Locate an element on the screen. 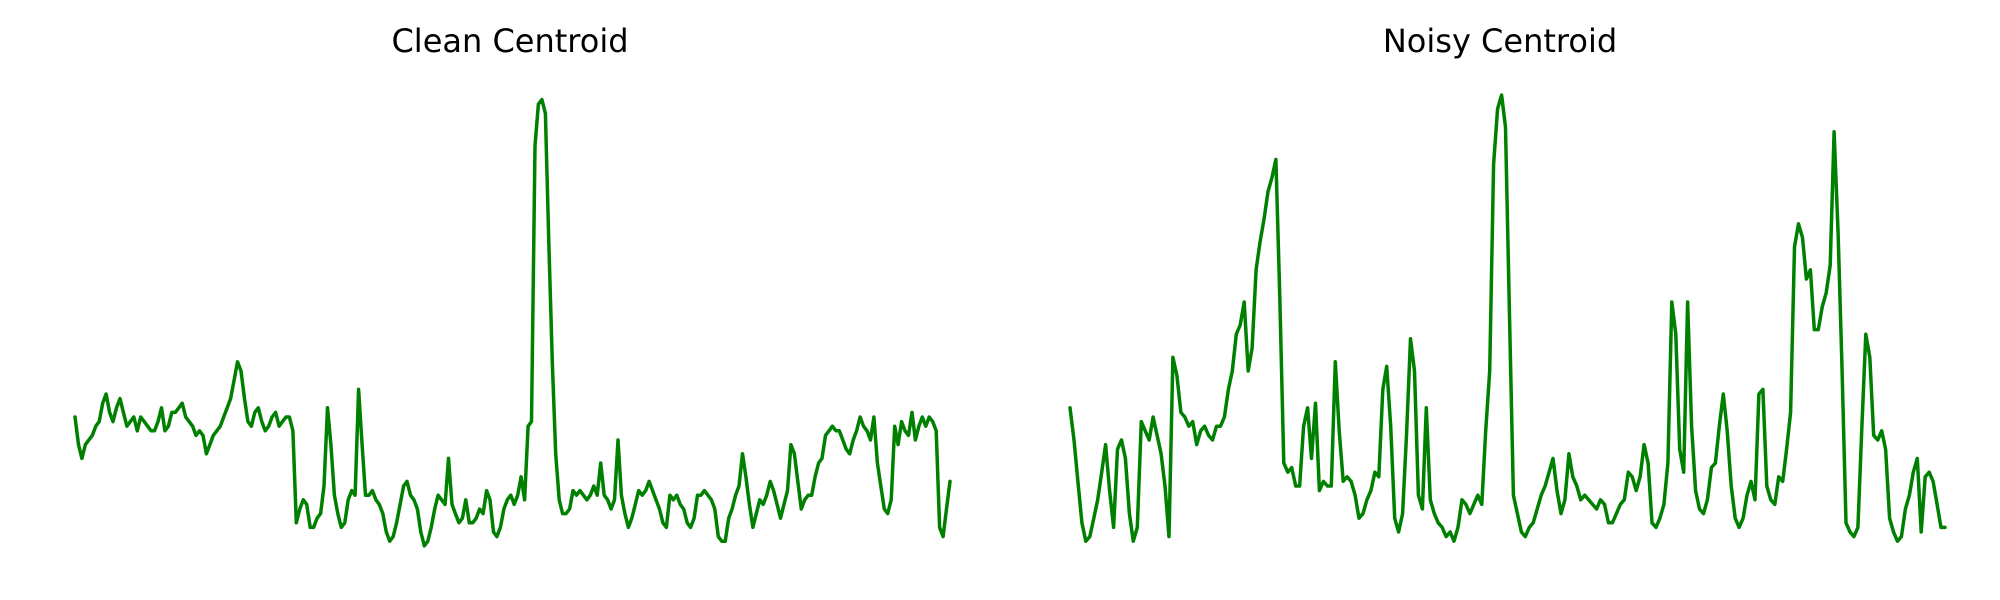 The height and width of the screenshot is (600, 2000). chart-title: Clean Centroid is located at coordinates (510, 41).